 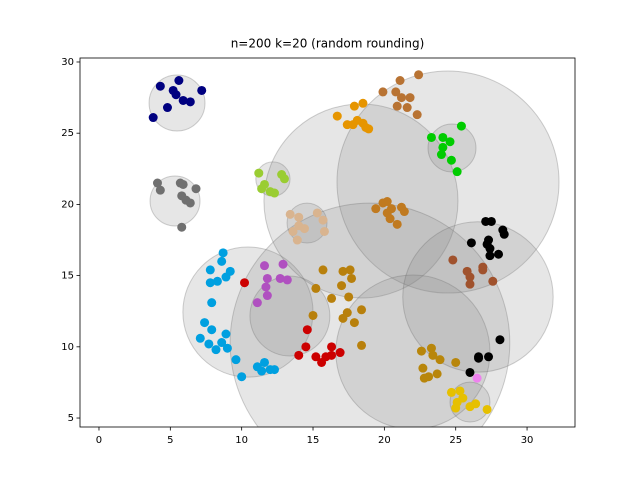 I want to click on x-tick-label: 10, so click(x=241, y=440).